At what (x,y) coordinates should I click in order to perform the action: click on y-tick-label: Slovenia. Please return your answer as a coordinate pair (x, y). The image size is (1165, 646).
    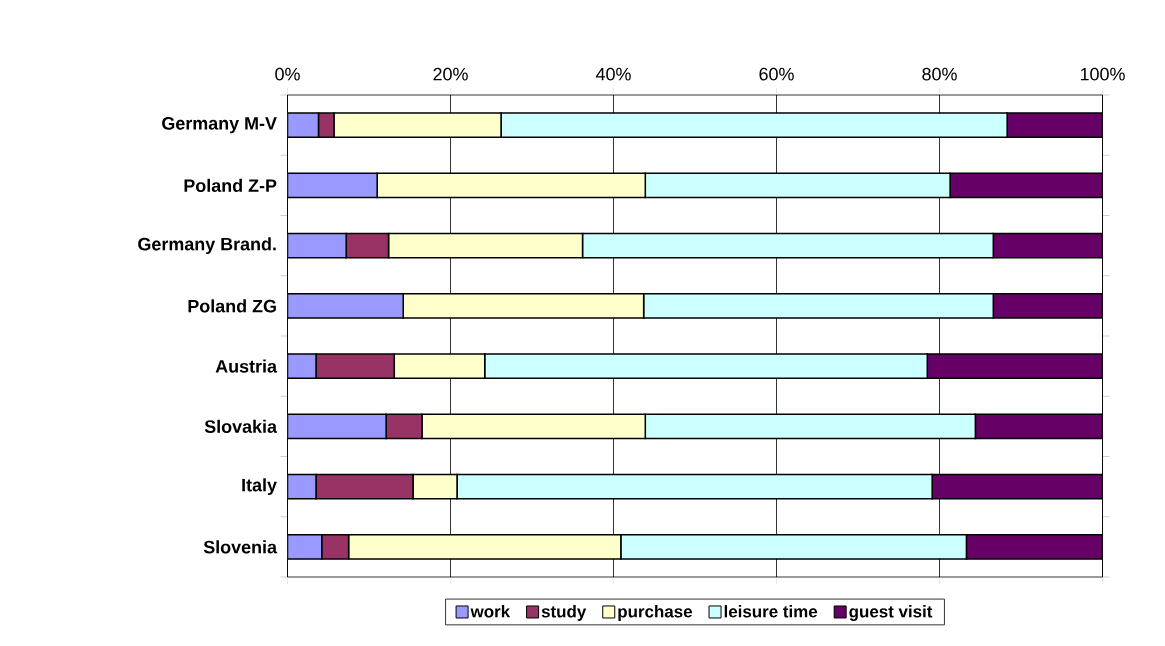
    Looking at the image, I should click on (240, 547).